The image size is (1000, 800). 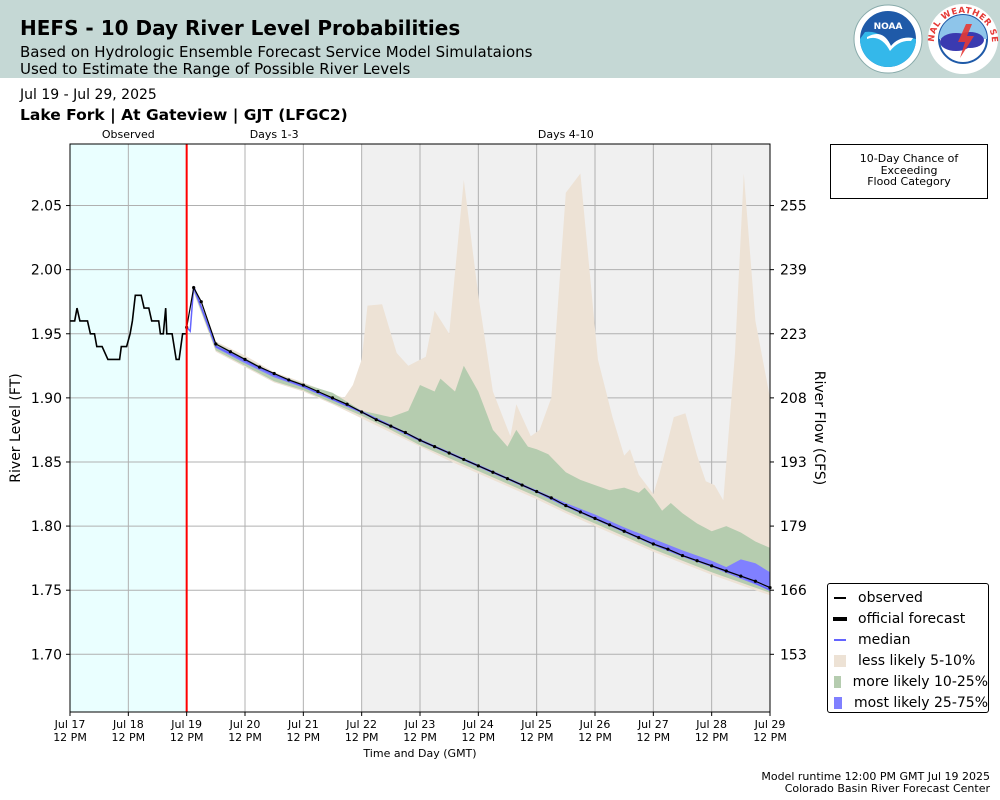 What do you see at coordinates (793, 655) in the screenshot?
I see `y2-tick-label-0: 153` at bounding box center [793, 655].